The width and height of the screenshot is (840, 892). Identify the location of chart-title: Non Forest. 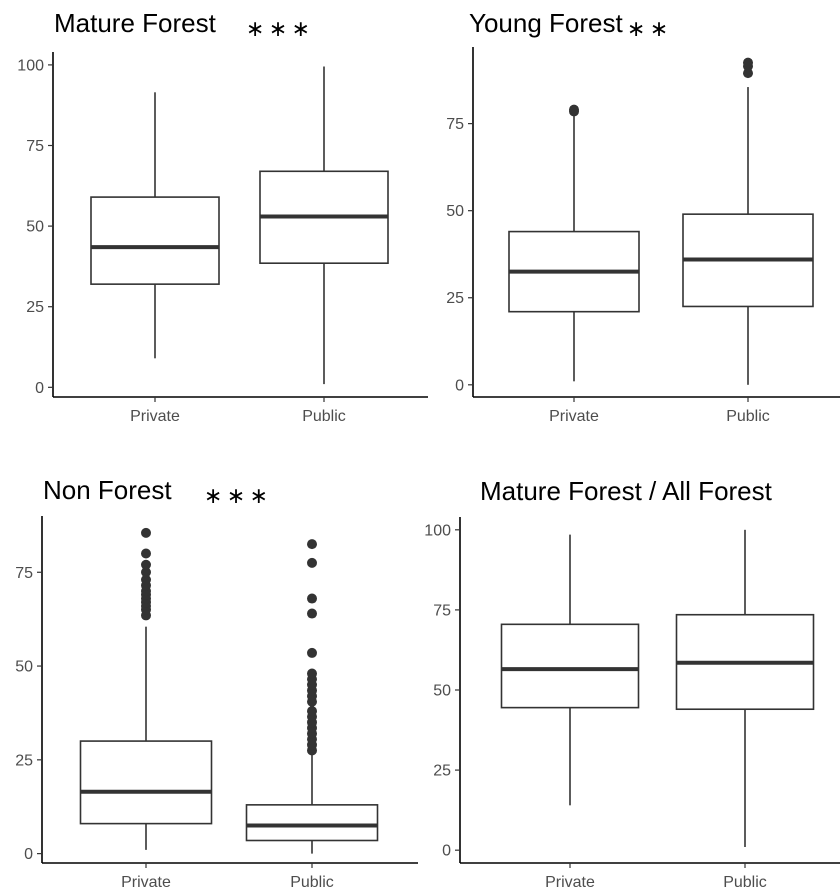
(107, 490).